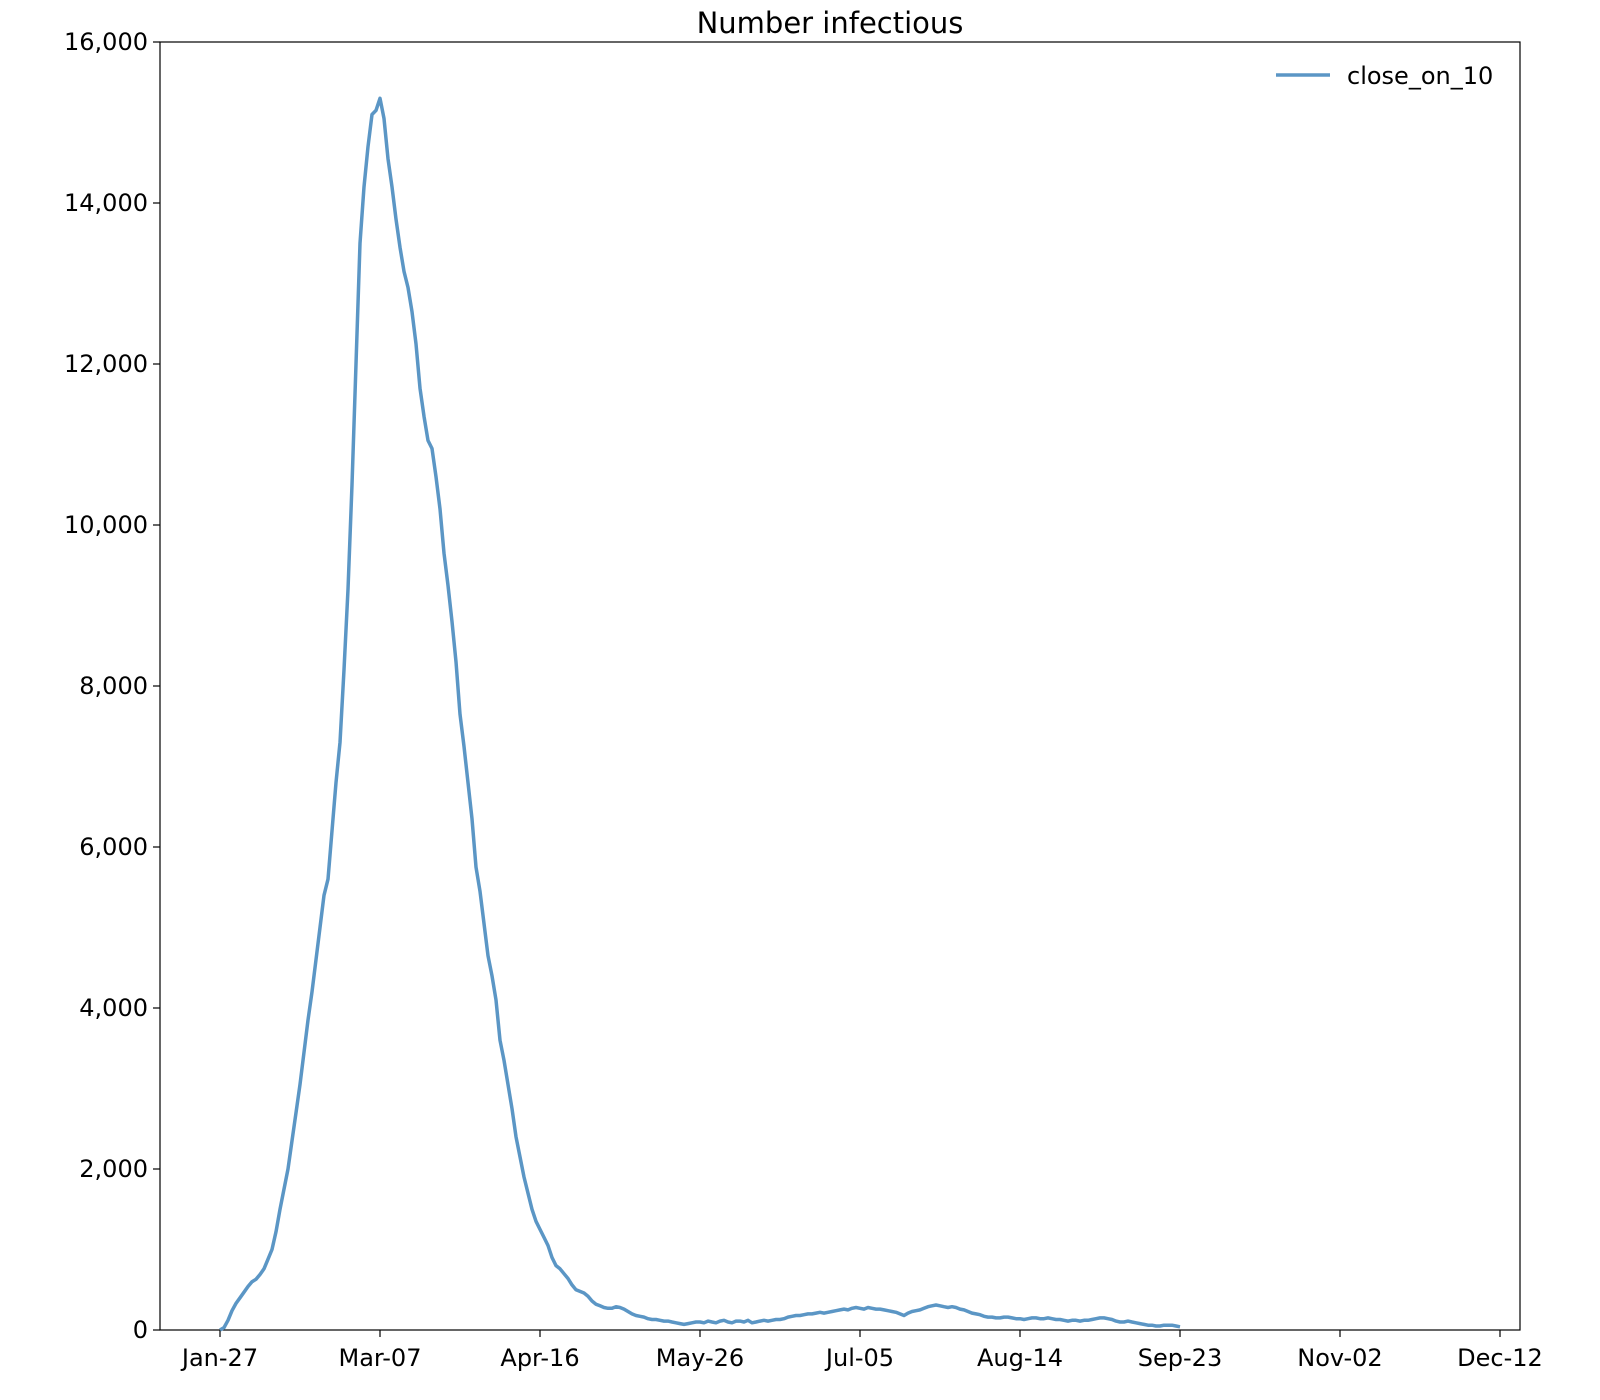 The image size is (1600, 1400). Describe the element at coordinates (380, 1358) in the screenshot. I see `x-tick-label: Mar-07` at that location.